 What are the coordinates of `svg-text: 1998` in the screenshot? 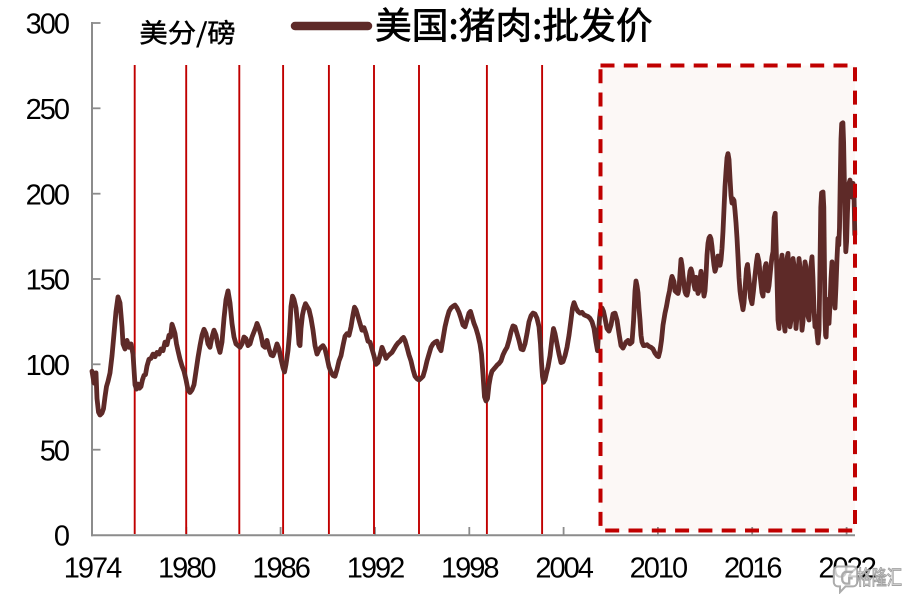 It's located at (469, 569).